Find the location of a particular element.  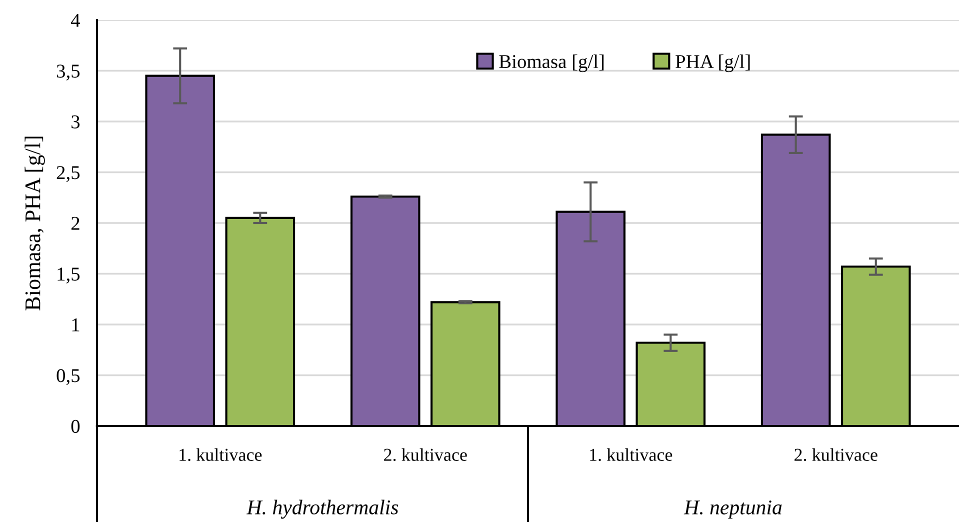

text: H. hydrothermalis is located at coordinates (322, 509).